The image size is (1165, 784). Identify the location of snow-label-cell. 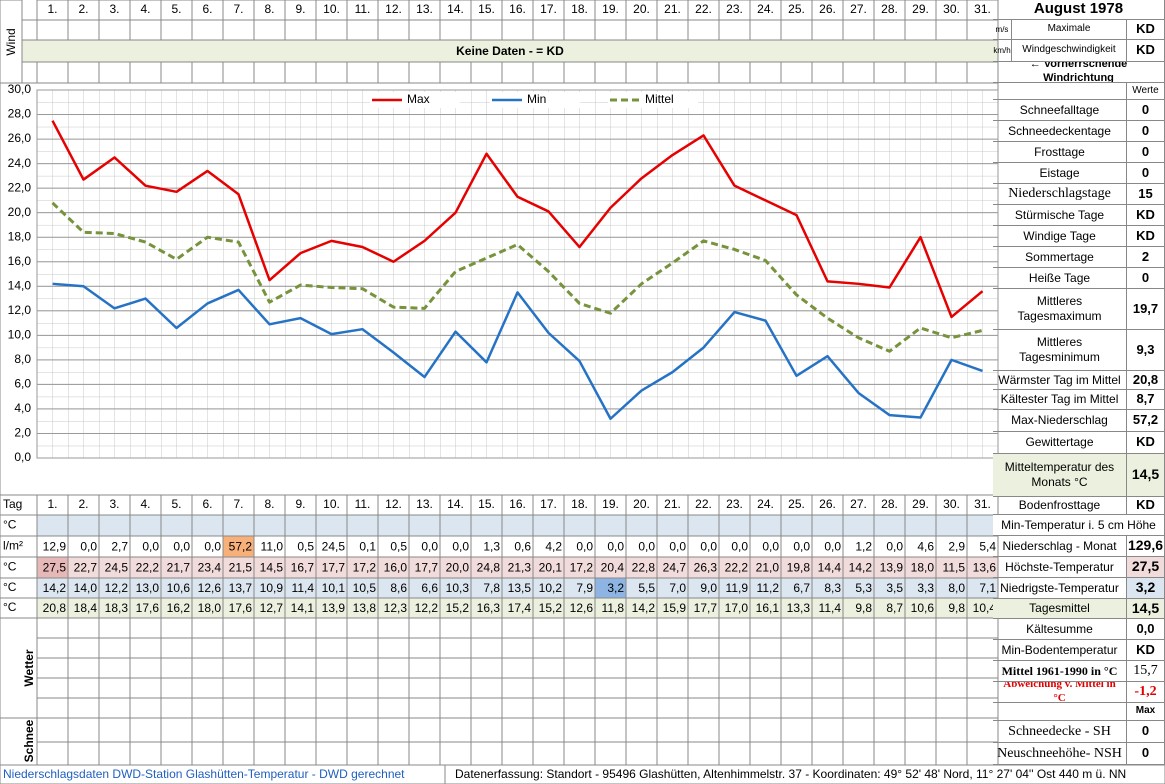
(19, 741).